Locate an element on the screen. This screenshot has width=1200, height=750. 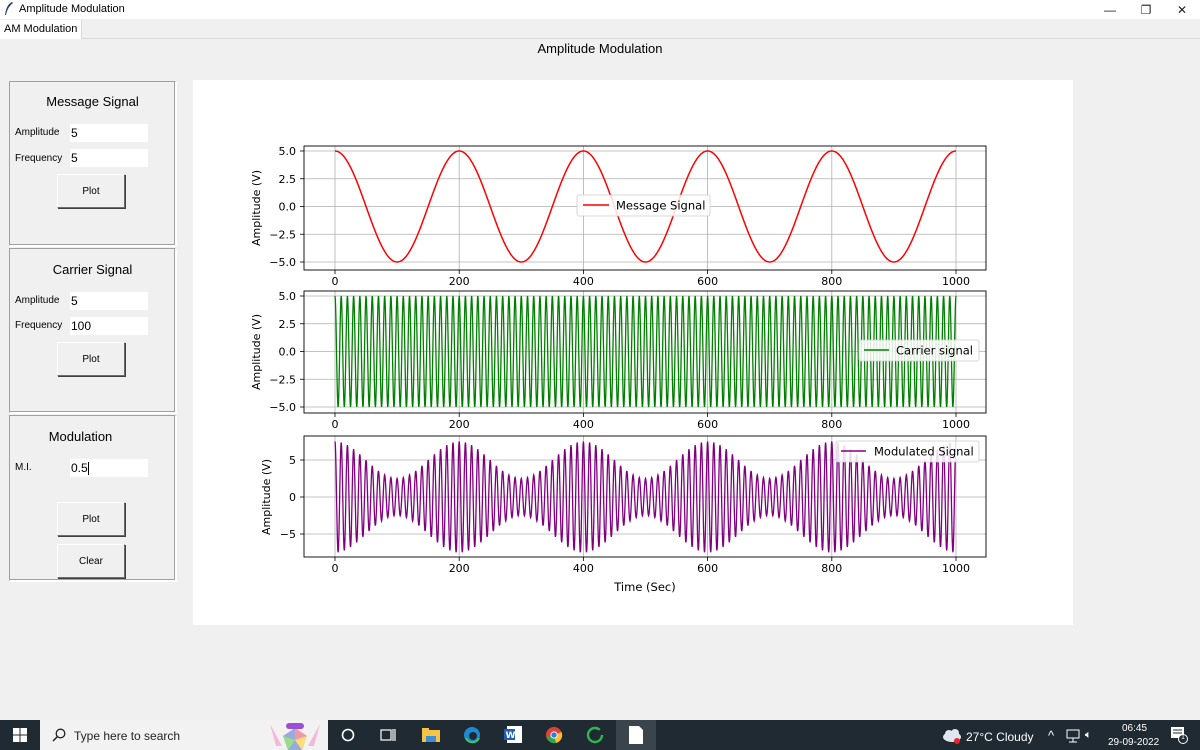
y-tick-label: 5 is located at coordinates (292, 460).